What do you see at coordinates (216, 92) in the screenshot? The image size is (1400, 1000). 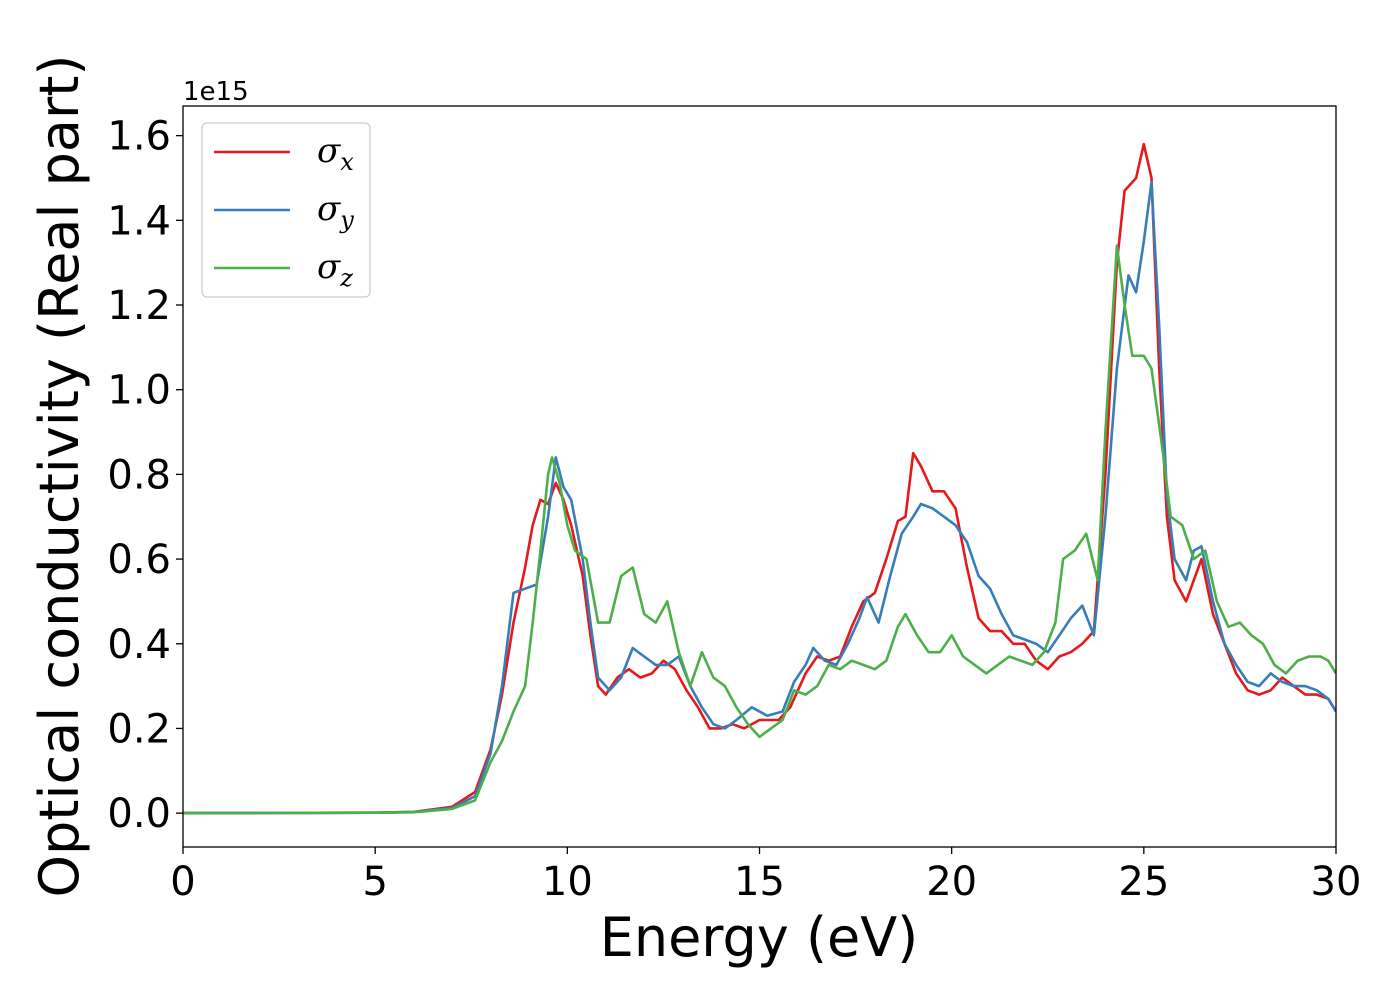 I see `y-offset-label: 1e15` at bounding box center [216, 92].